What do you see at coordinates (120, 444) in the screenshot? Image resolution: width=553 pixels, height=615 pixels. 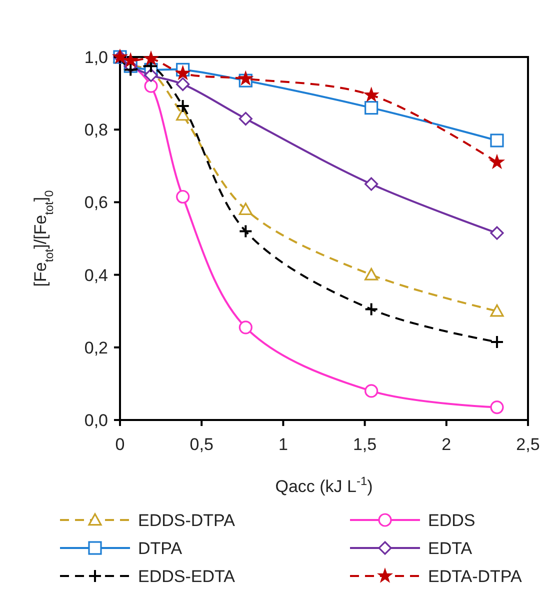 I see `x-tick-label: 0` at bounding box center [120, 444].